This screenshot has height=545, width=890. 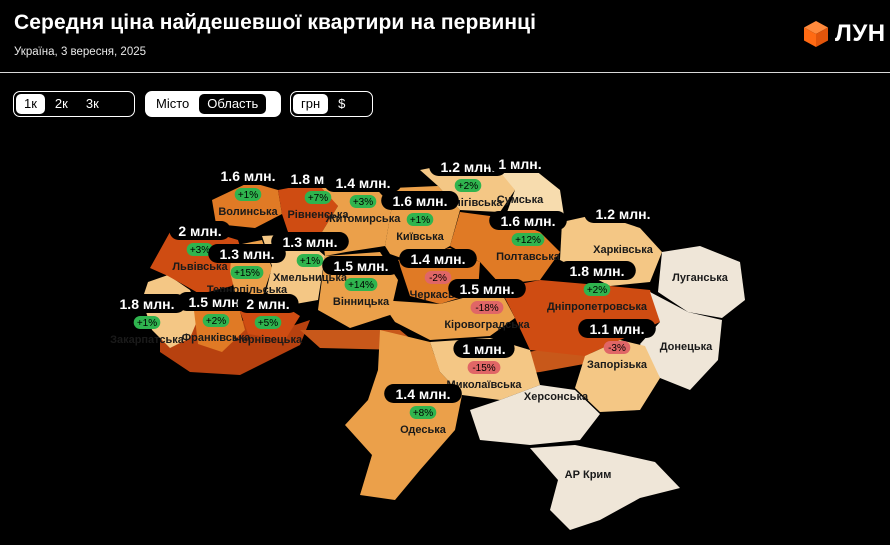 I want to click on region-change: +5%, so click(x=268, y=323).